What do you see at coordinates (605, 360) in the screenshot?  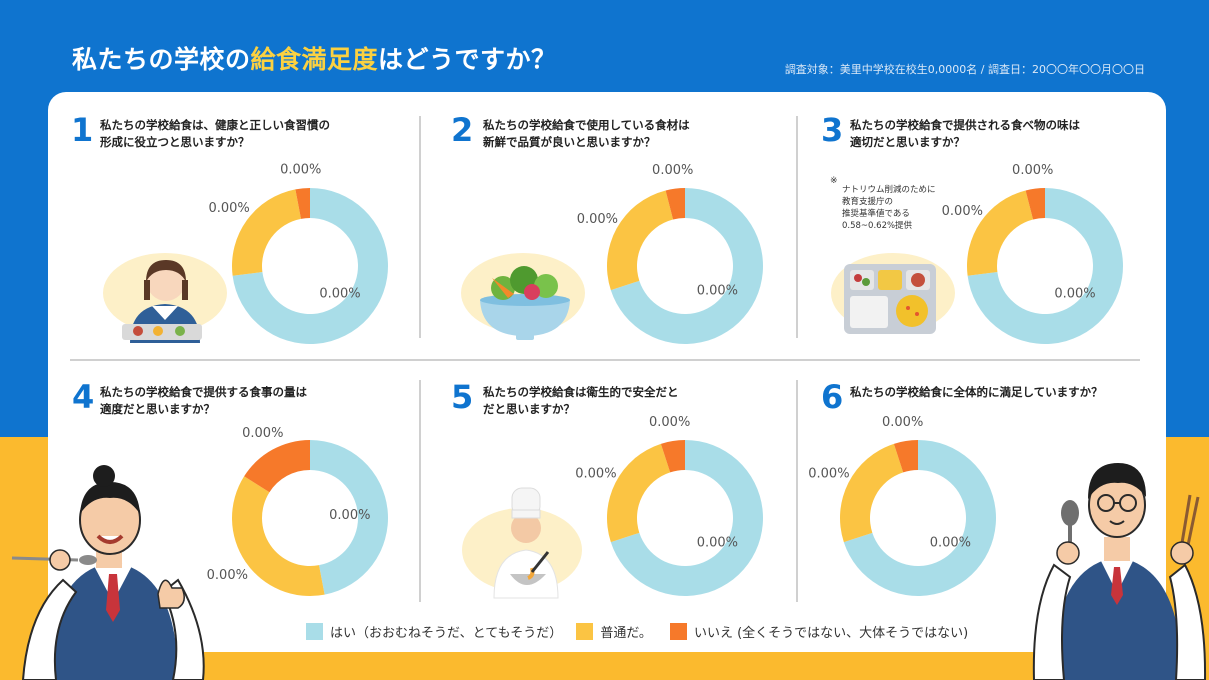 I see `row-divider` at bounding box center [605, 360].